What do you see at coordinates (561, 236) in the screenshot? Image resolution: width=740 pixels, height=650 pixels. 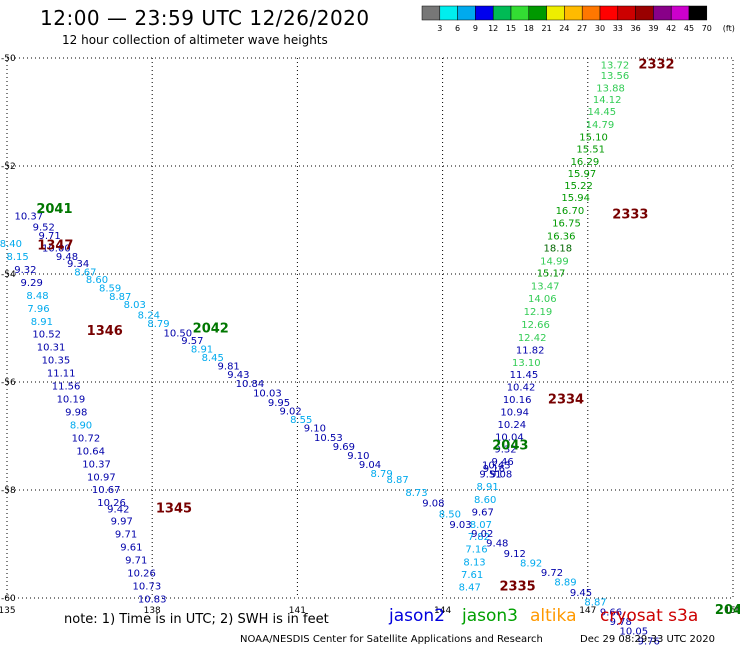 I see `data-label: 16.36` at bounding box center [561, 236].